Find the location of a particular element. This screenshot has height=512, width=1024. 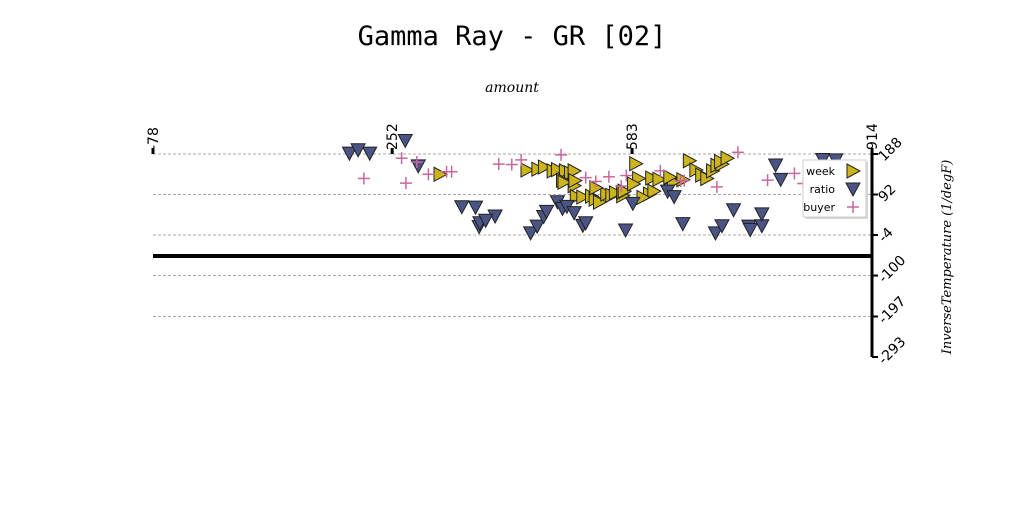

legend-label-buyer: buyer is located at coordinates (819, 207).